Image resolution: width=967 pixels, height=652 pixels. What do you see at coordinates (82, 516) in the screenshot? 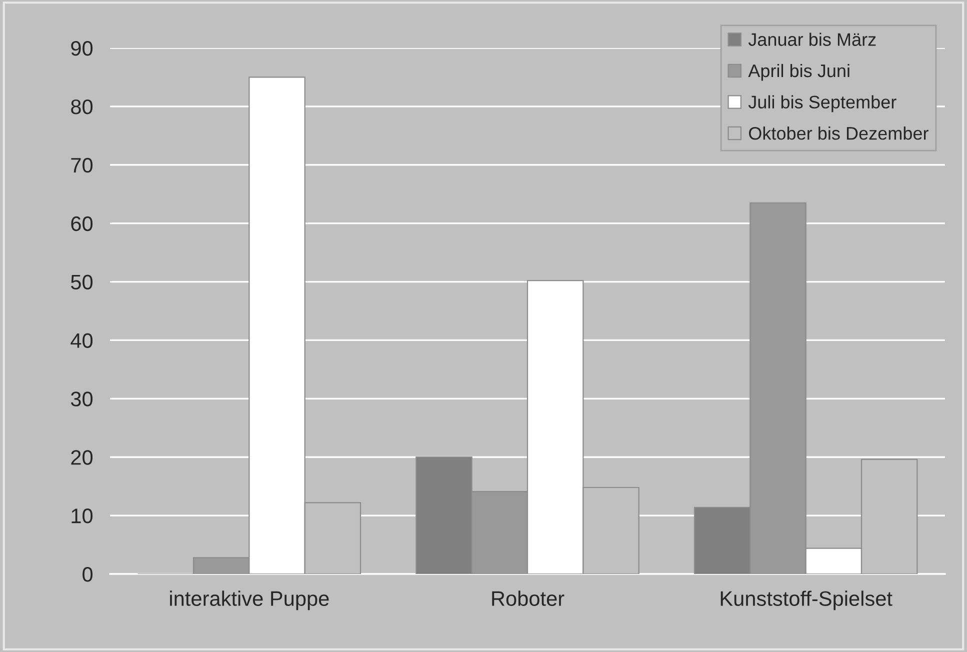
I see `y-tick-label: 10` at bounding box center [82, 516].